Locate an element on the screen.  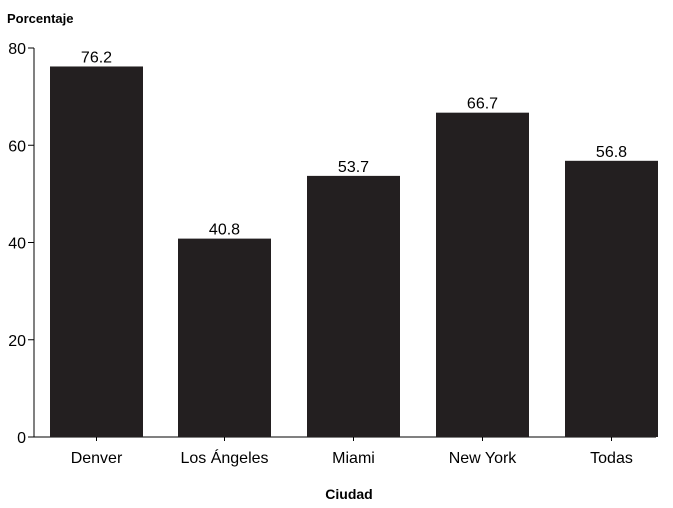
y-axis-label: Porcentaje is located at coordinates (40, 18).